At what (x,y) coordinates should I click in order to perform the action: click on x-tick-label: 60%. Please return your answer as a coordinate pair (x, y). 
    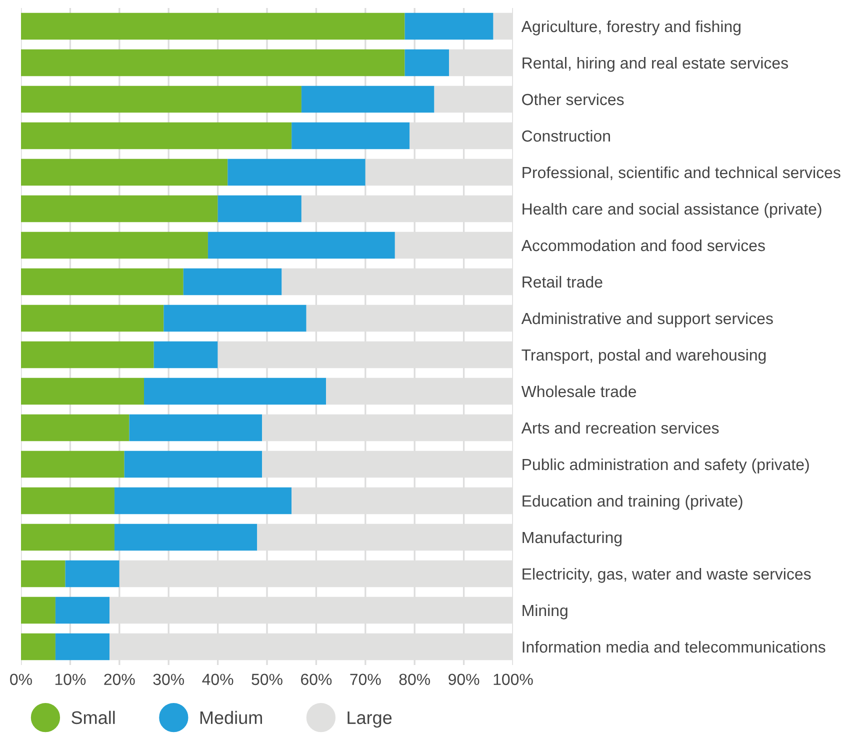
    Looking at the image, I should click on (316, 680).